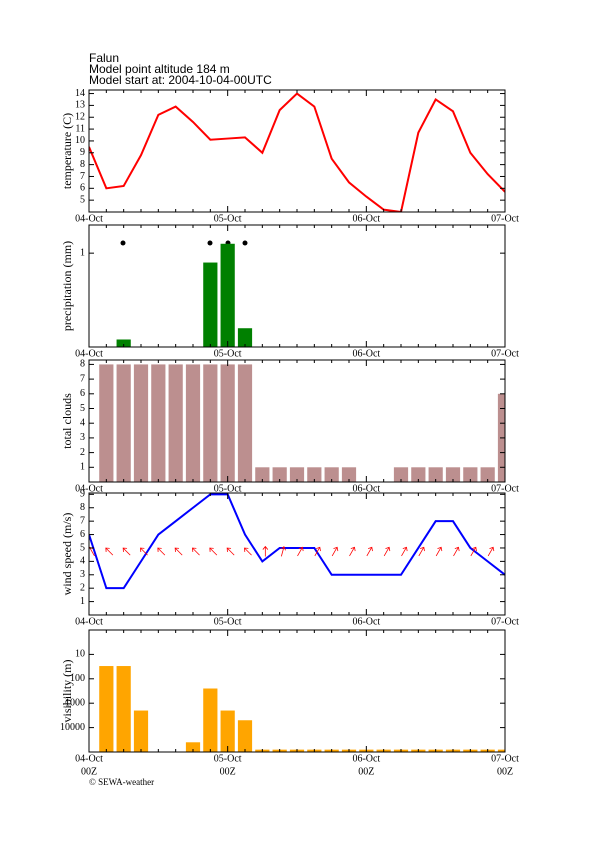 Image resolution: width=594 pixels, height=841 pixels. What do you see at coordinates (80, 93) in the screenshot?
I see `y-tick-label: 14` at bounding box center [80, 93].